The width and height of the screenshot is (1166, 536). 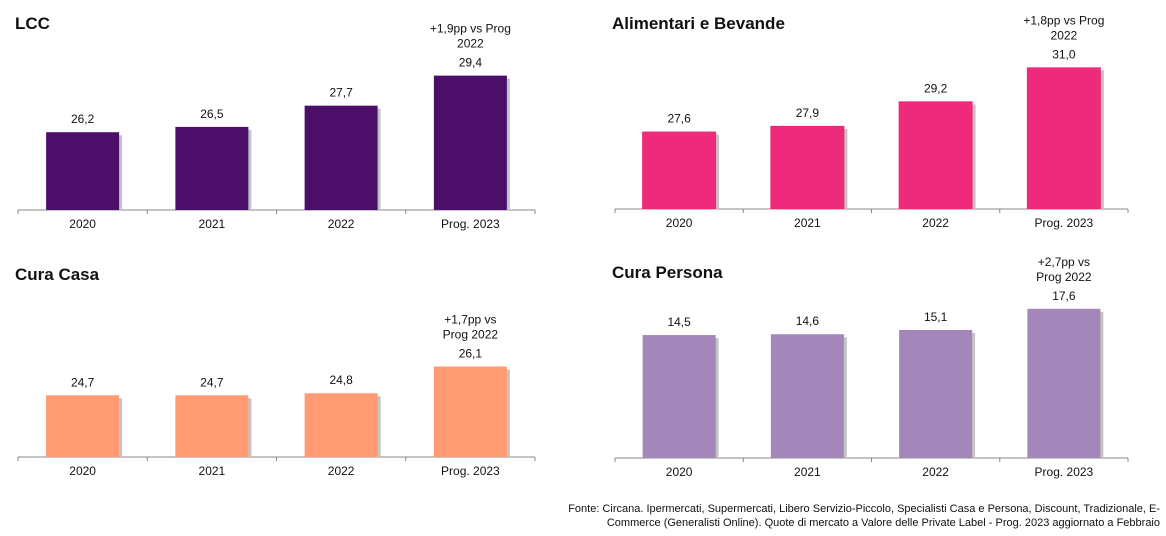 I want to click on data-label: 31,0, so click(x=1064, y=54).